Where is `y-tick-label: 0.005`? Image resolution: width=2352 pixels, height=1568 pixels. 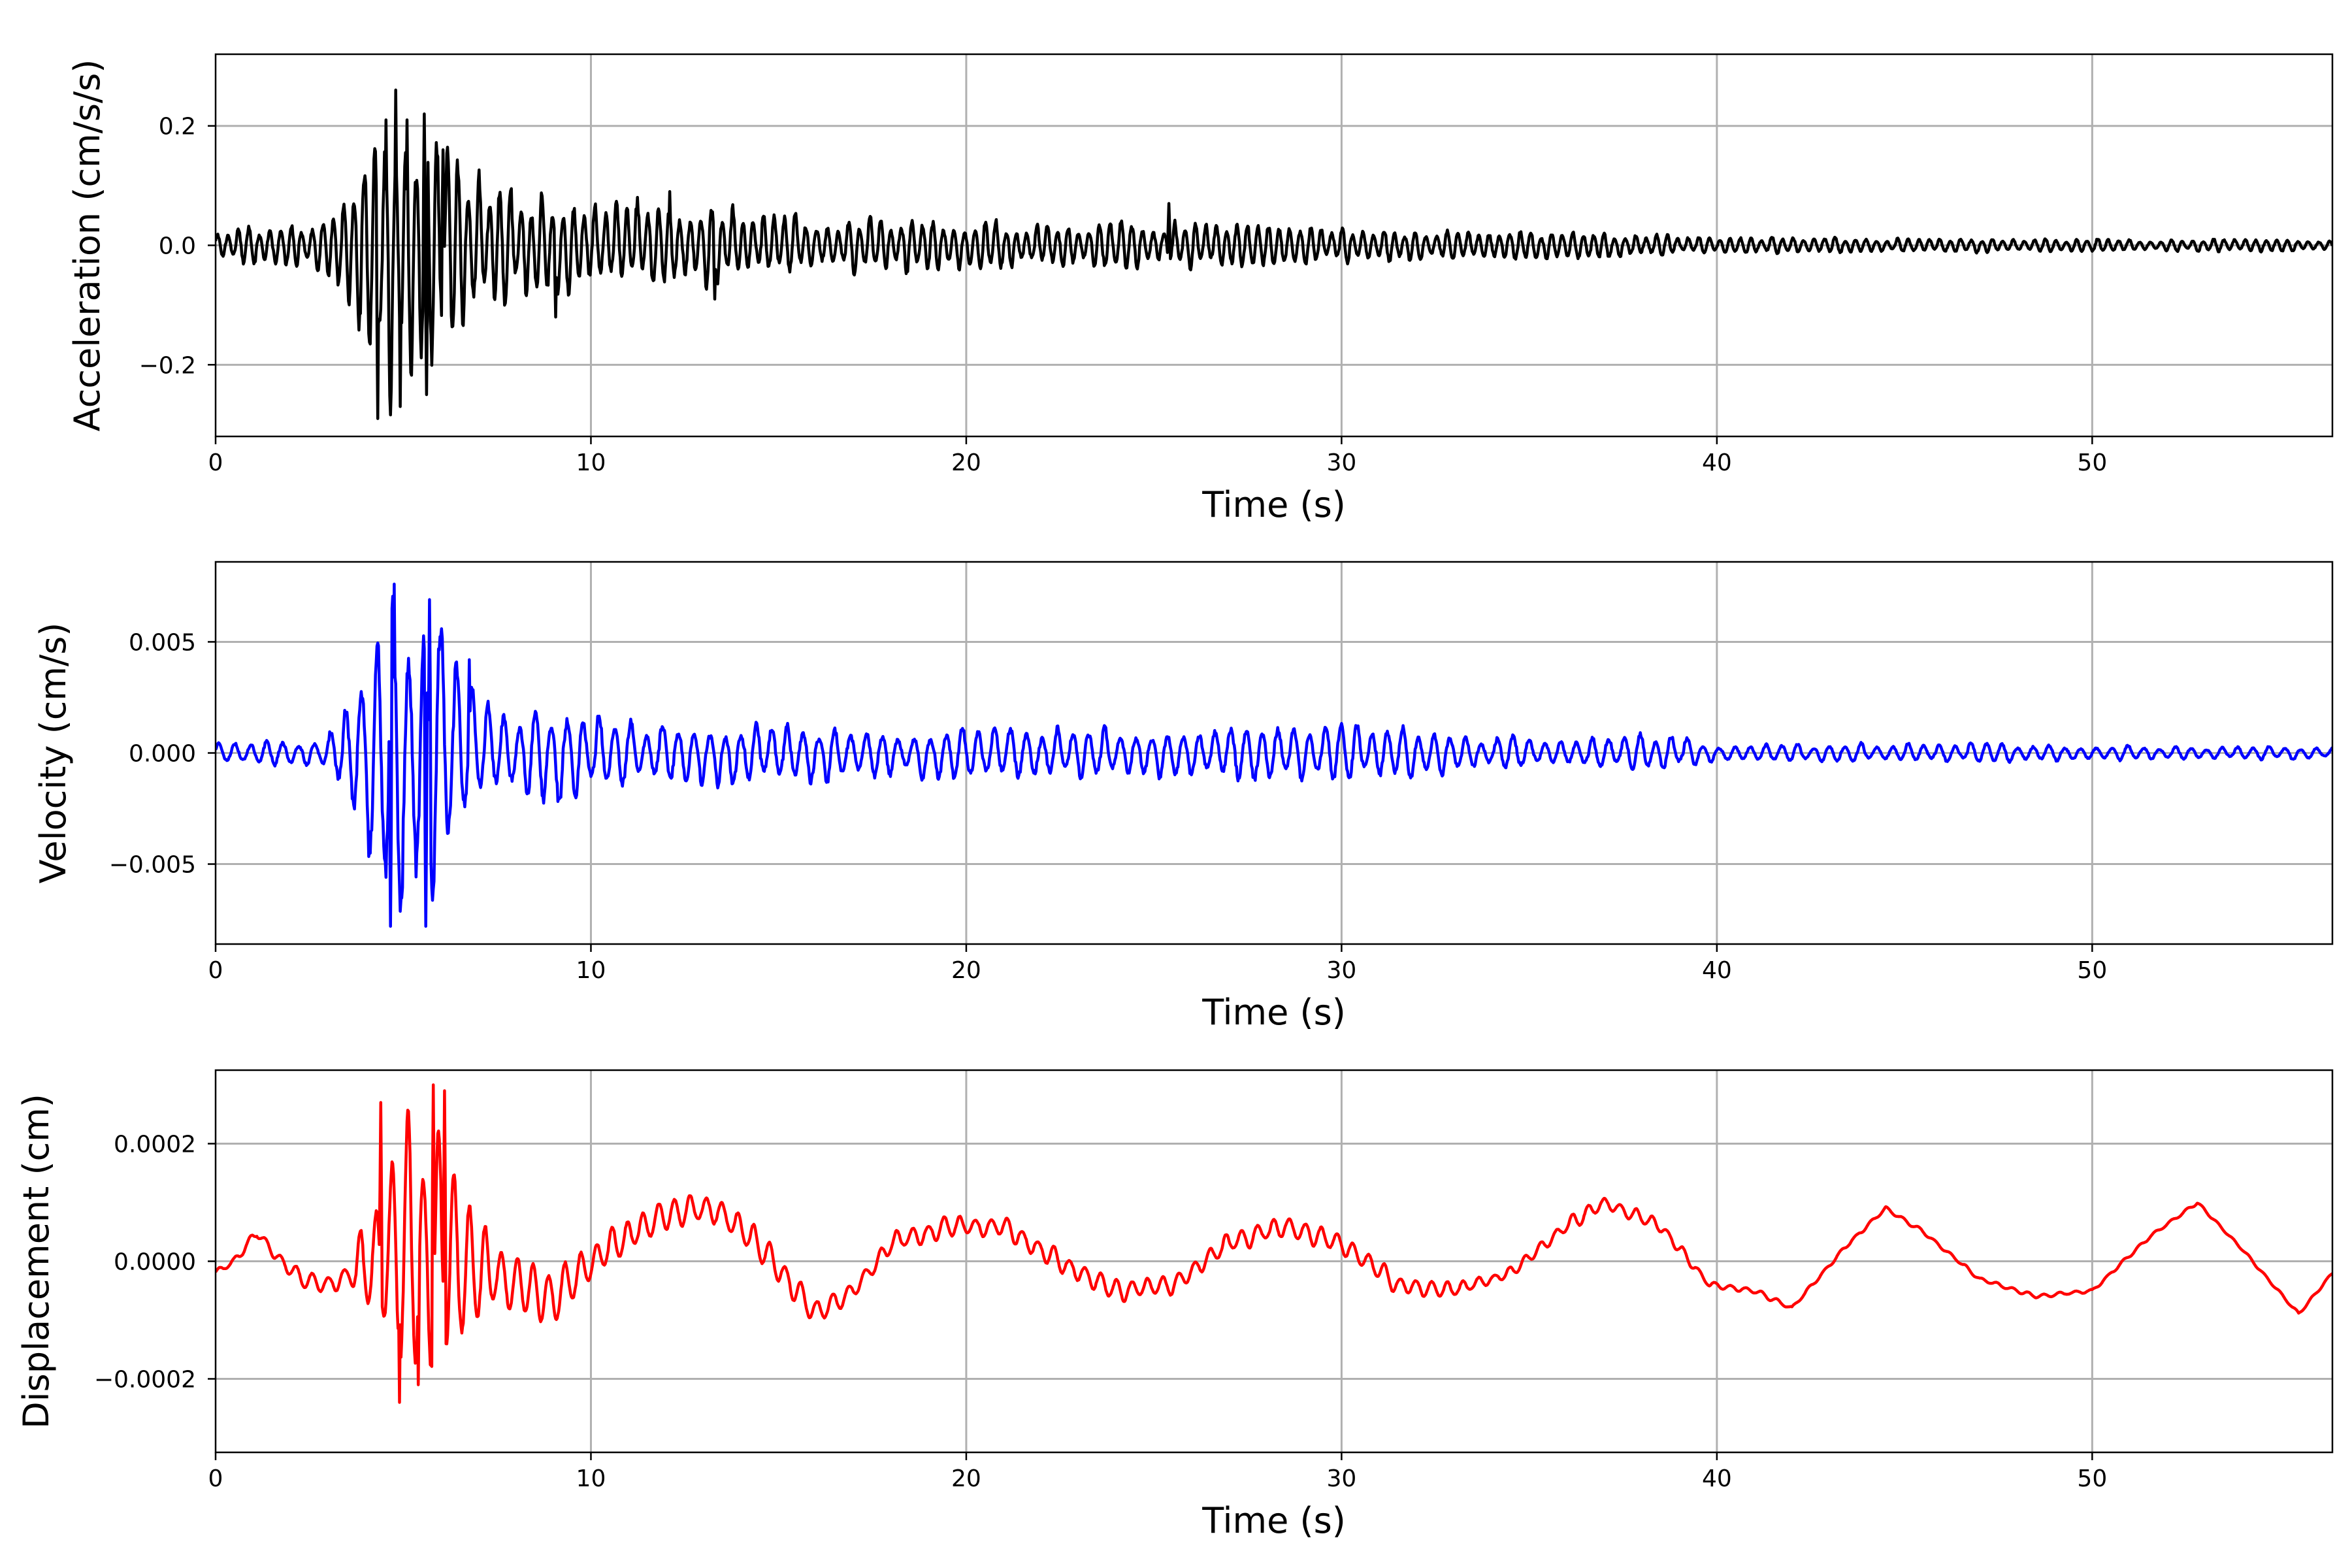 y-tick-label: 0.005 is located at coordinates (162, 642).